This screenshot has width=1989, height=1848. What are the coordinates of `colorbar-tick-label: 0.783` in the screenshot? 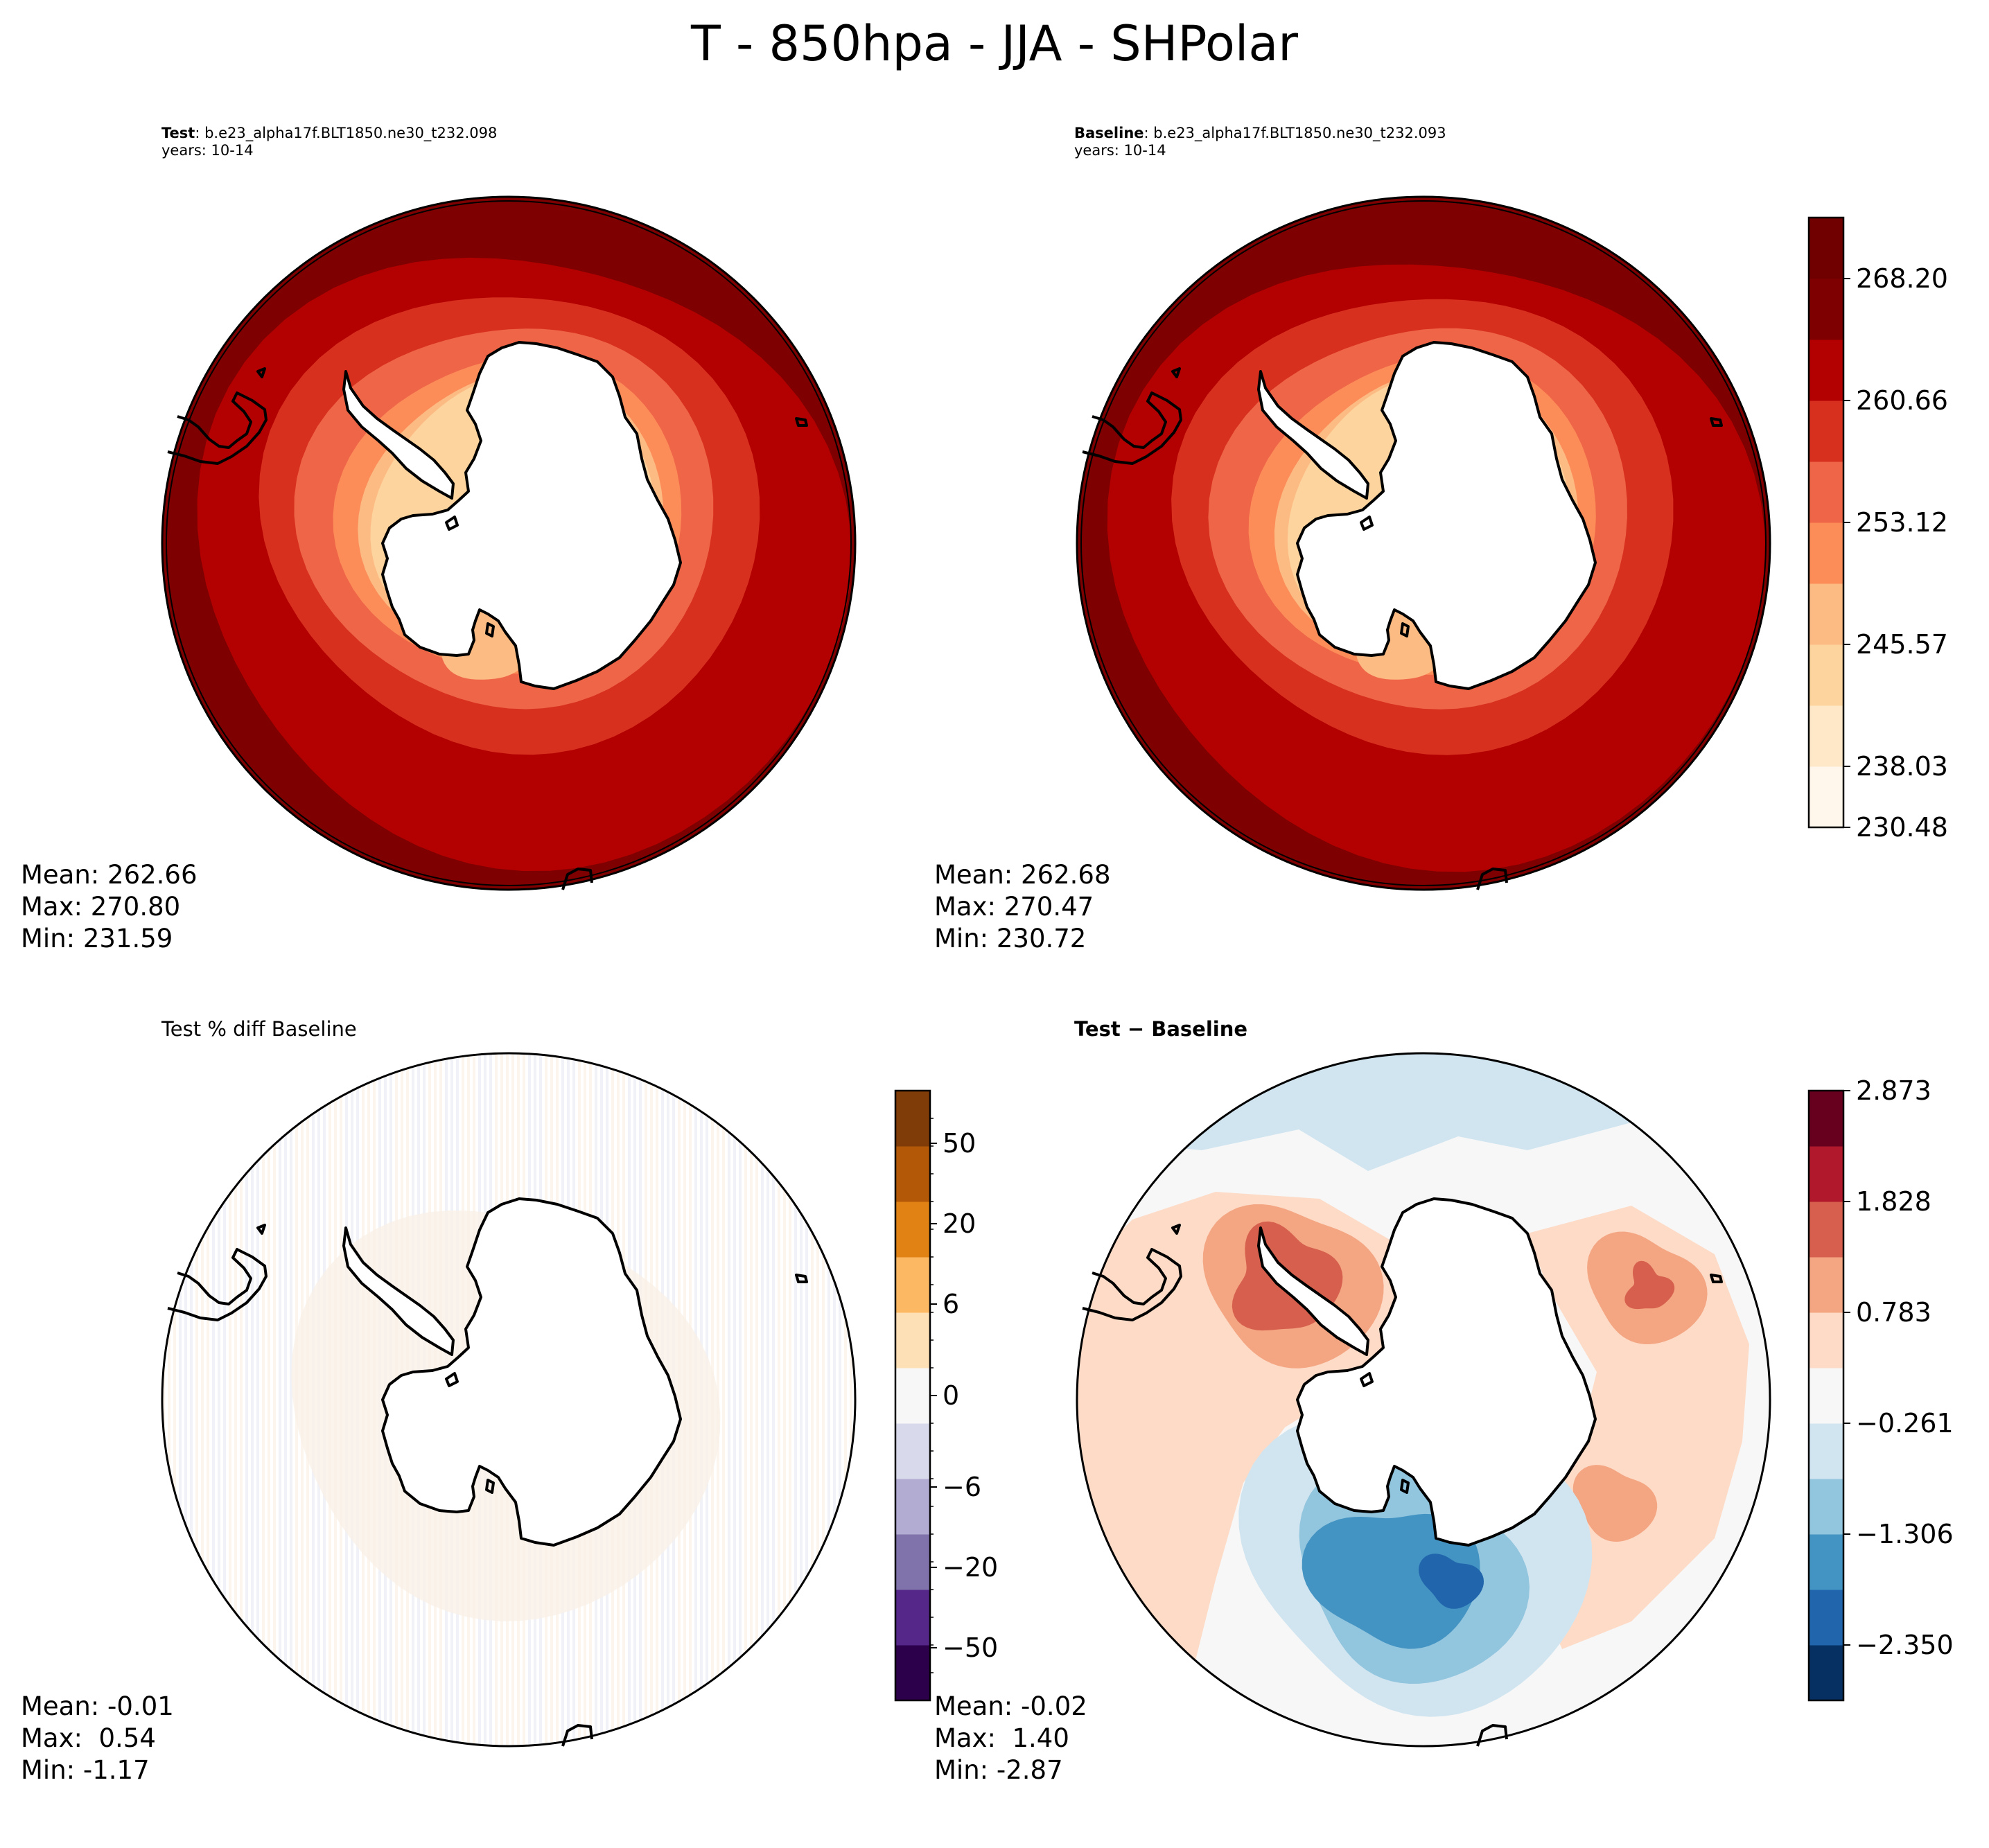 It's located at (1894, 1312).